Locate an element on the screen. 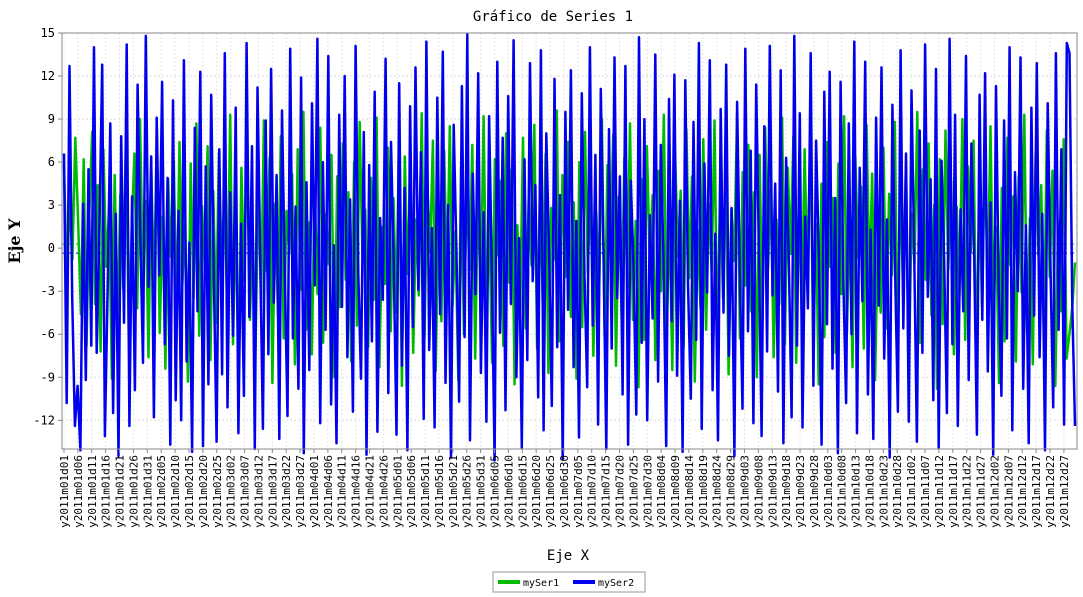 Image resolution: width=1083 pixels, height=597 pixels. x-tick-label: y2011m05d16 is located at coordinates (439, 491).